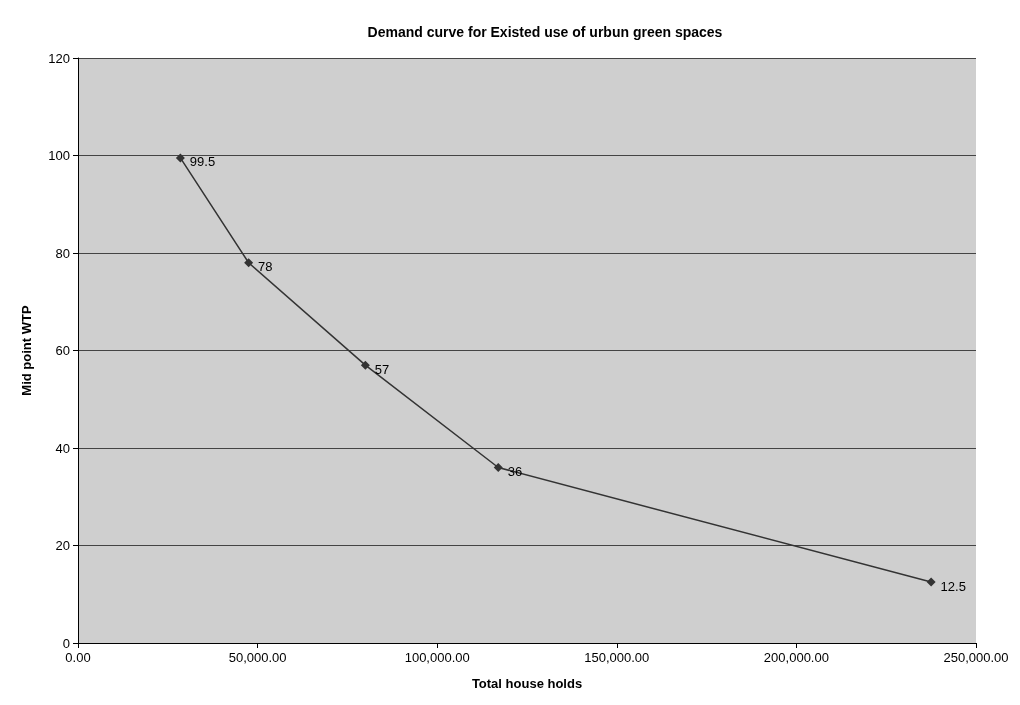 This screenshot has height=705, width=1020. What do you see at coordinates (62, 253) in the screenshot?
I see `y-tick-label: 80` at bounding box center [62, 253].